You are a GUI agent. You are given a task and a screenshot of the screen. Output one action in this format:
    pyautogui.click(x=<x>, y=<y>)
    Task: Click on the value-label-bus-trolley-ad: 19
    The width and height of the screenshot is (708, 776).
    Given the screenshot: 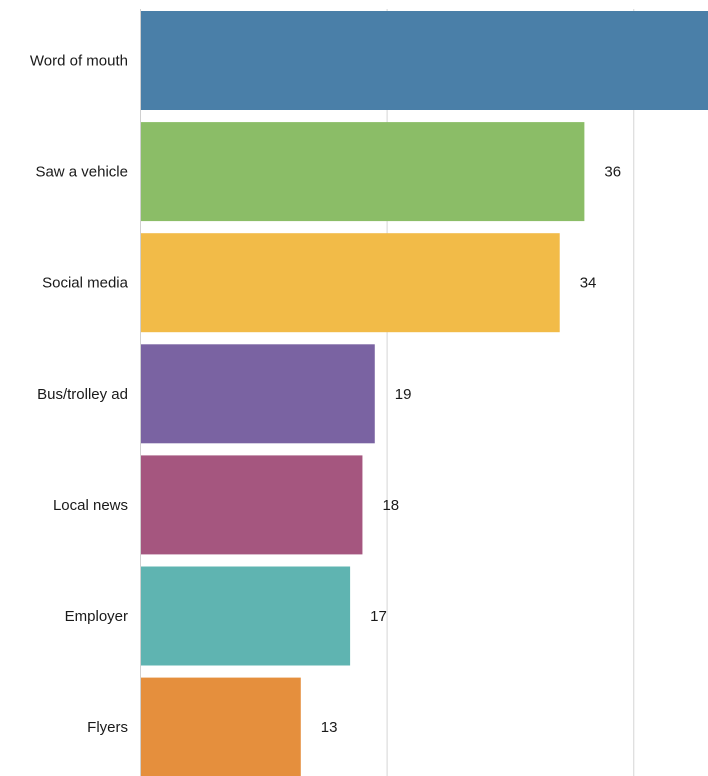 What is the action you would take?
    pyautogui.click(x=403, y=394)
    